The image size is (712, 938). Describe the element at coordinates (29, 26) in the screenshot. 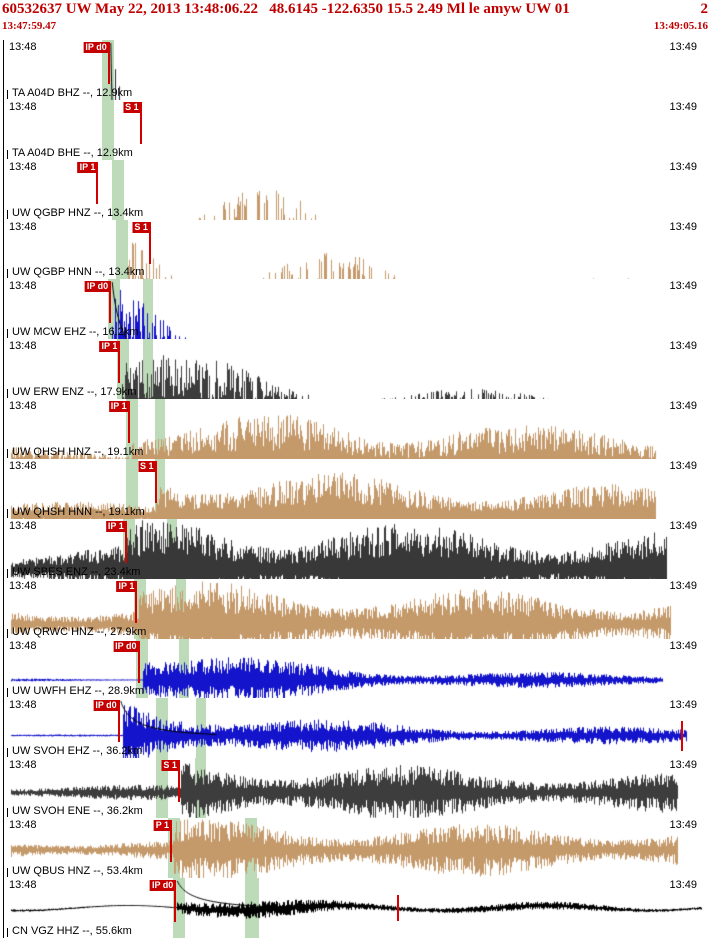

I see `window-start-time: 13:47:59.47` at that location.